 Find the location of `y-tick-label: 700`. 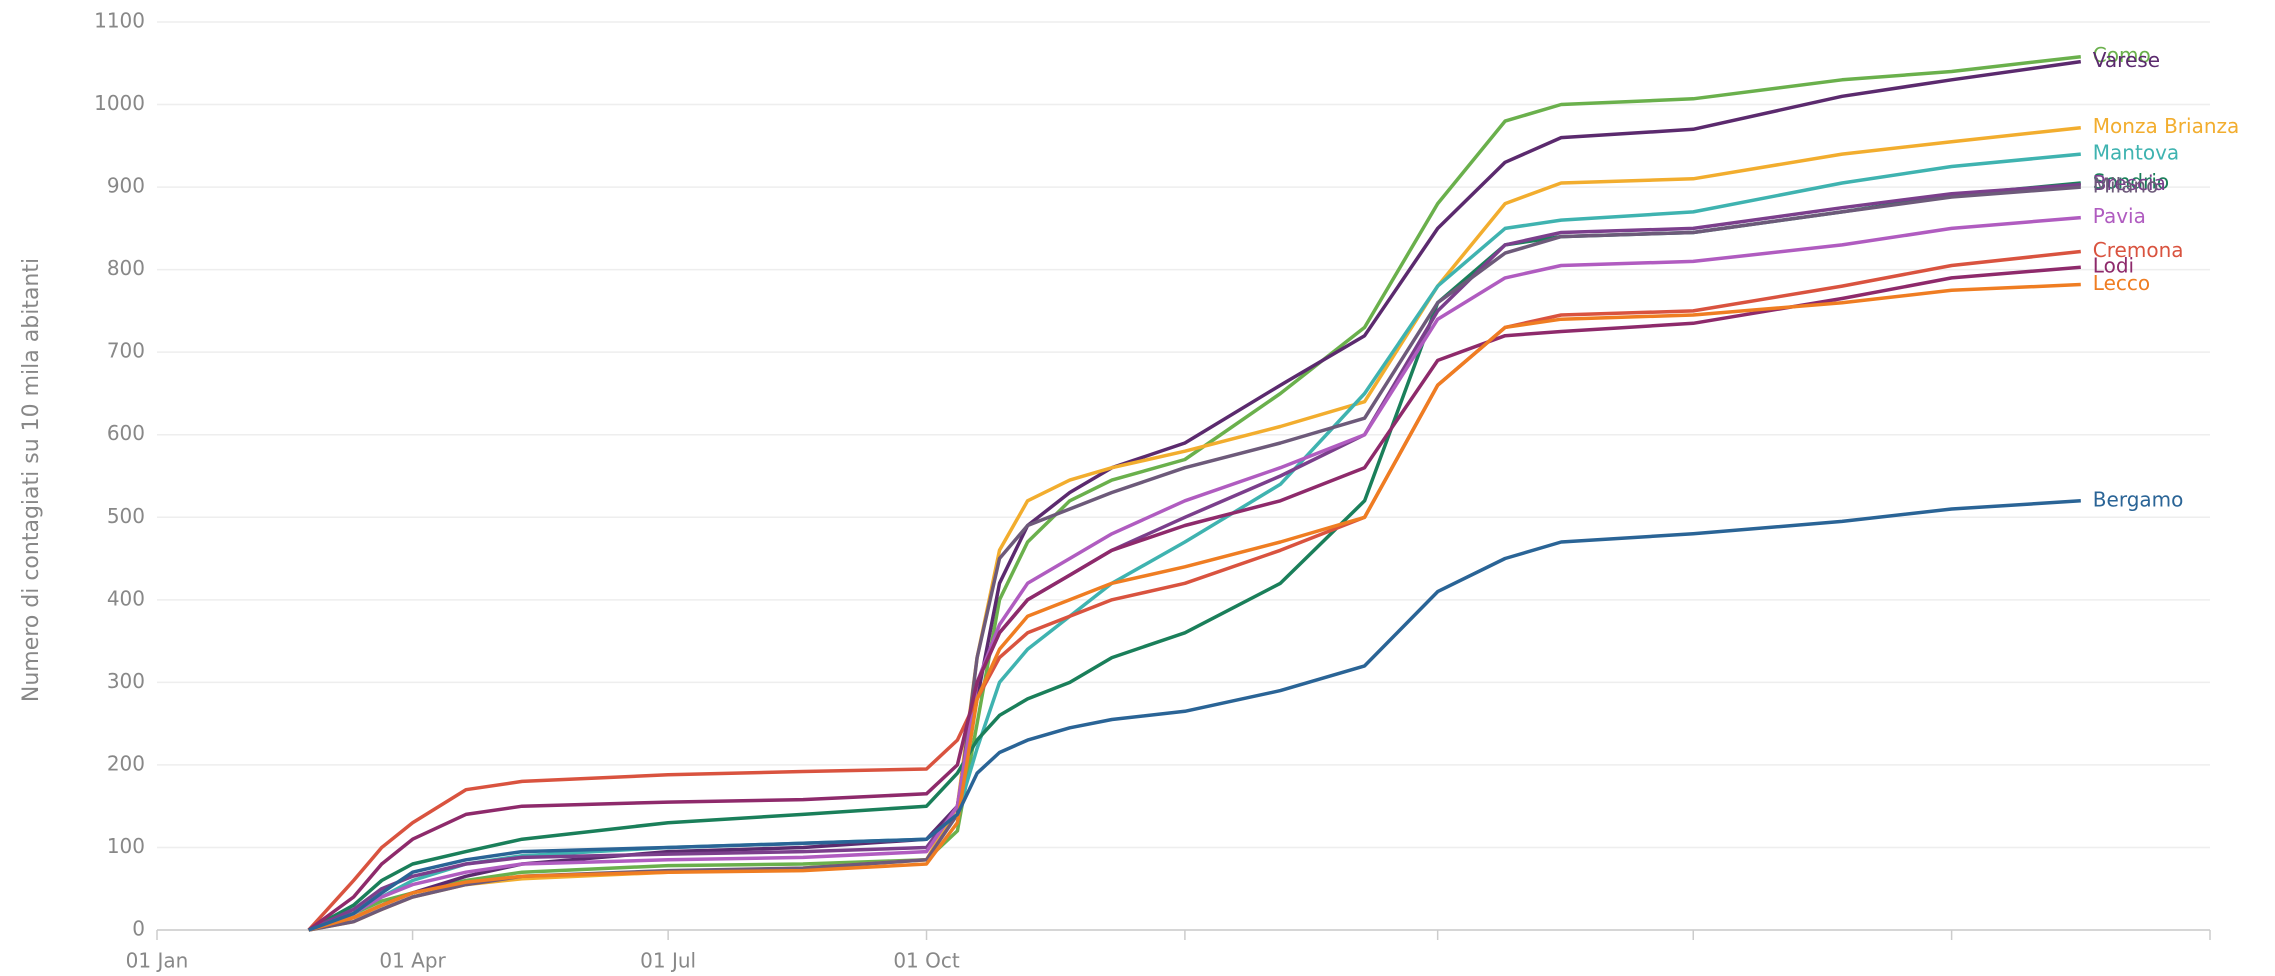

y-tick-label: 700 is located at coordinates (126, 351).